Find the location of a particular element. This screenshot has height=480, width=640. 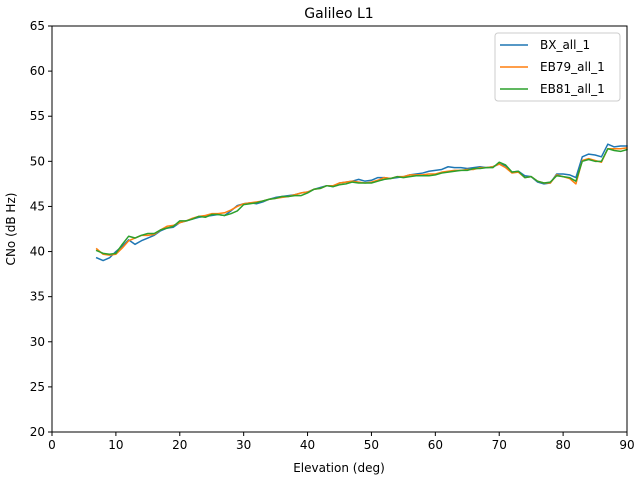

y-tick-label: 30 is located at coordinates (37, 342).